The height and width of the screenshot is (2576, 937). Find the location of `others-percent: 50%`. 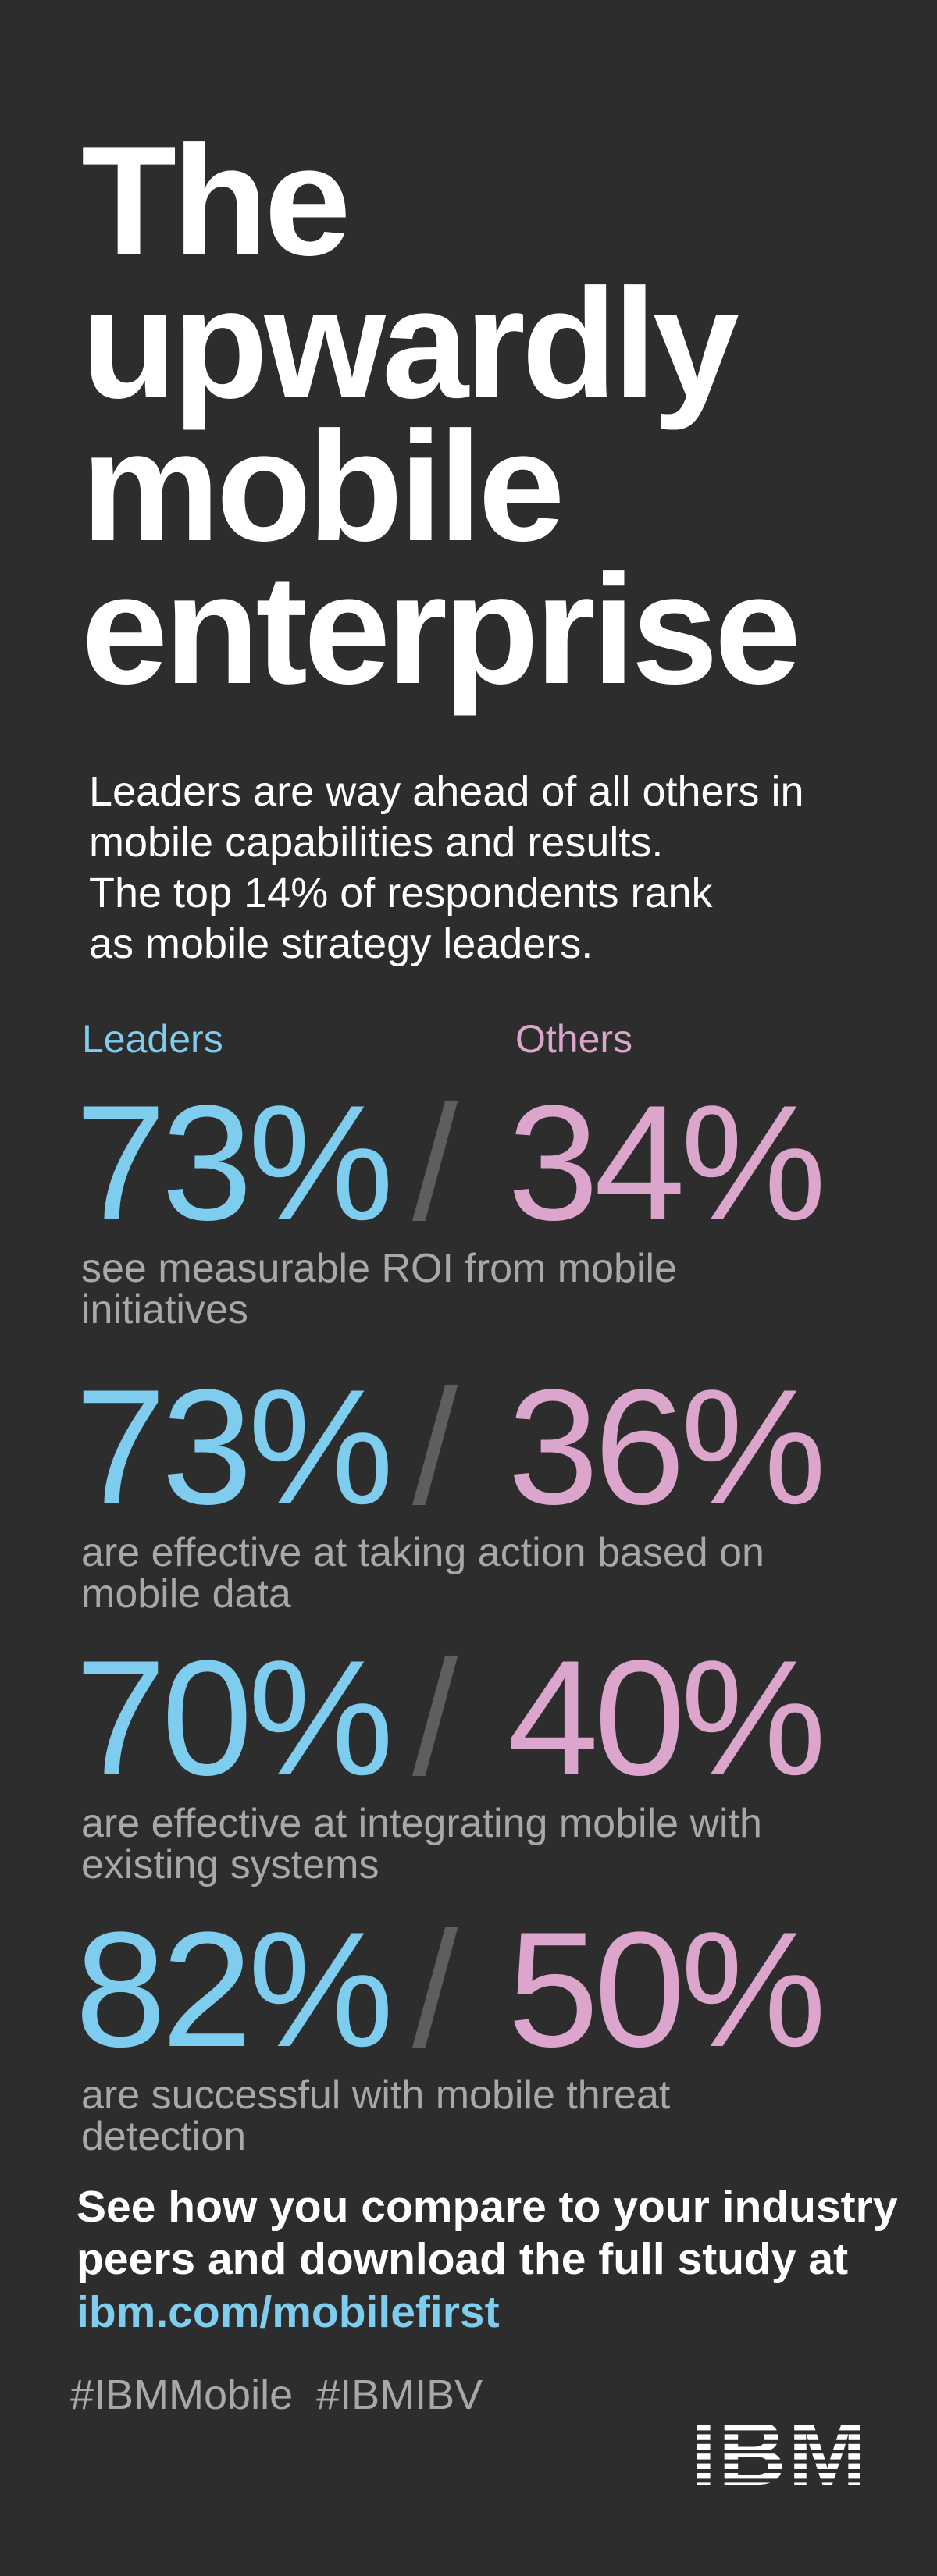

others-percent: 50% is located at coordinates (664, 1989).